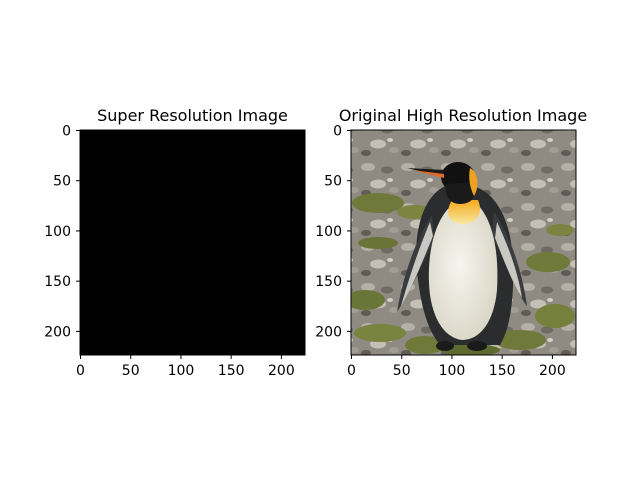  What do you see at coordinates (80, 371) in the screenshot?
I see `left-x-tick-label: 0` at bounding box center [80, 371].